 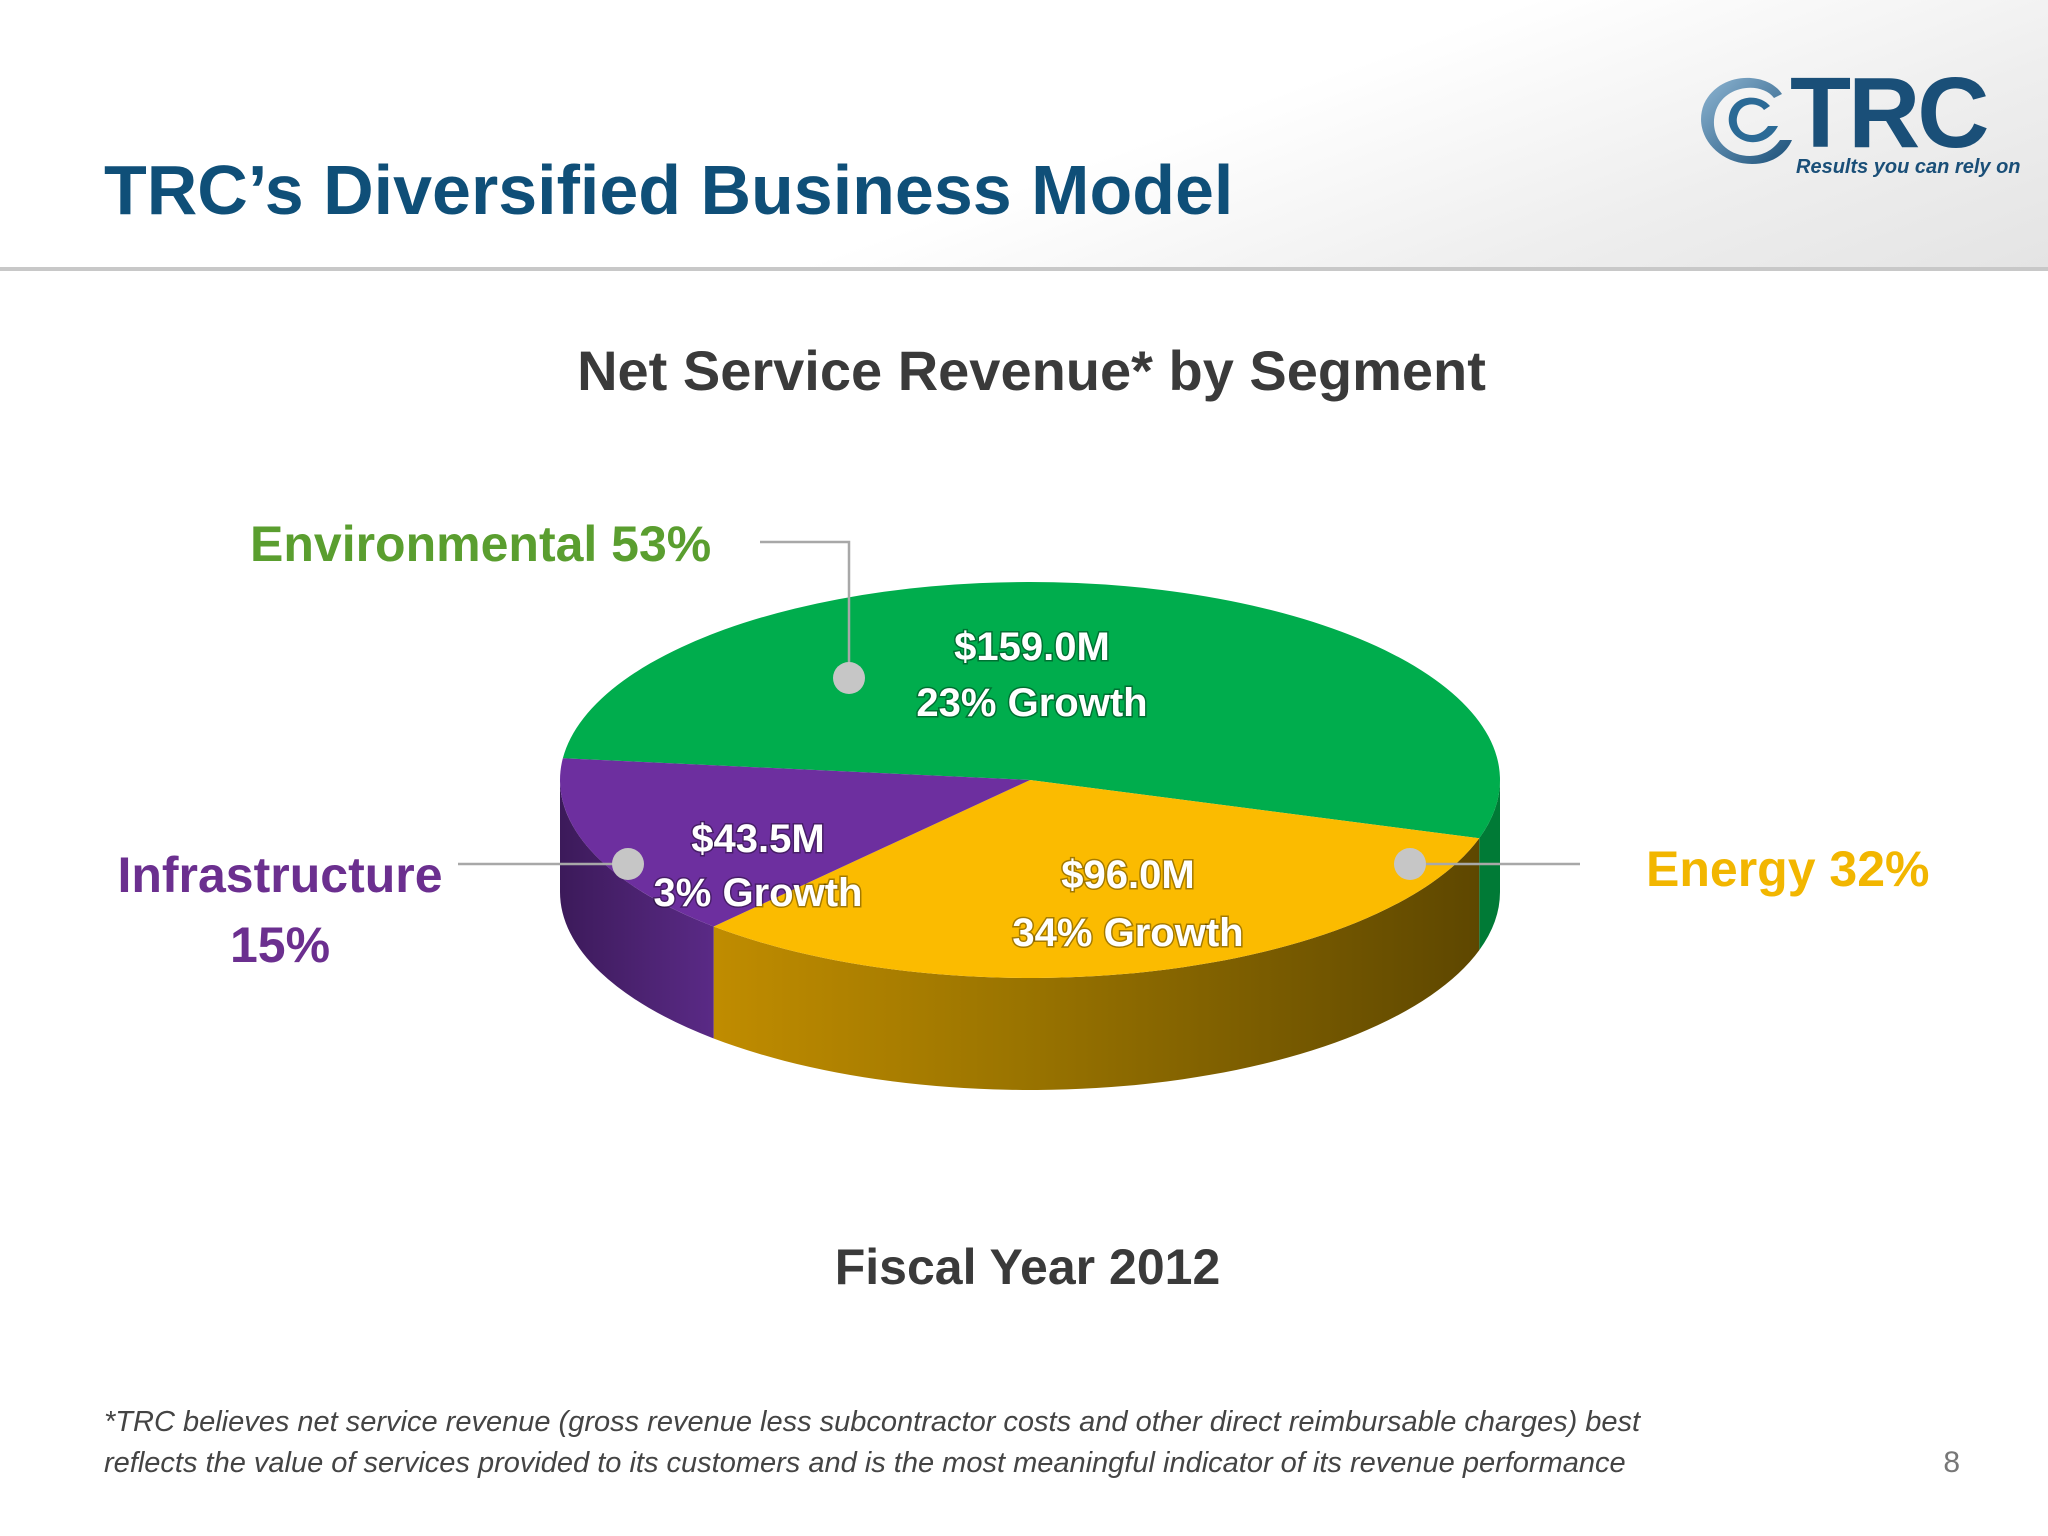 I want to click on pie-top-faces, so click(x=1030, y=779).